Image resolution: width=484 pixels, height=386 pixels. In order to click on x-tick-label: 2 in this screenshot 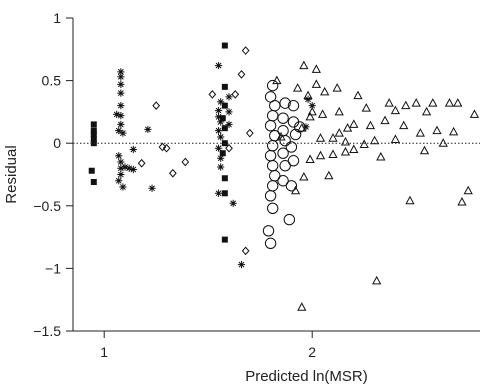, I will do `click(312, 352)`.